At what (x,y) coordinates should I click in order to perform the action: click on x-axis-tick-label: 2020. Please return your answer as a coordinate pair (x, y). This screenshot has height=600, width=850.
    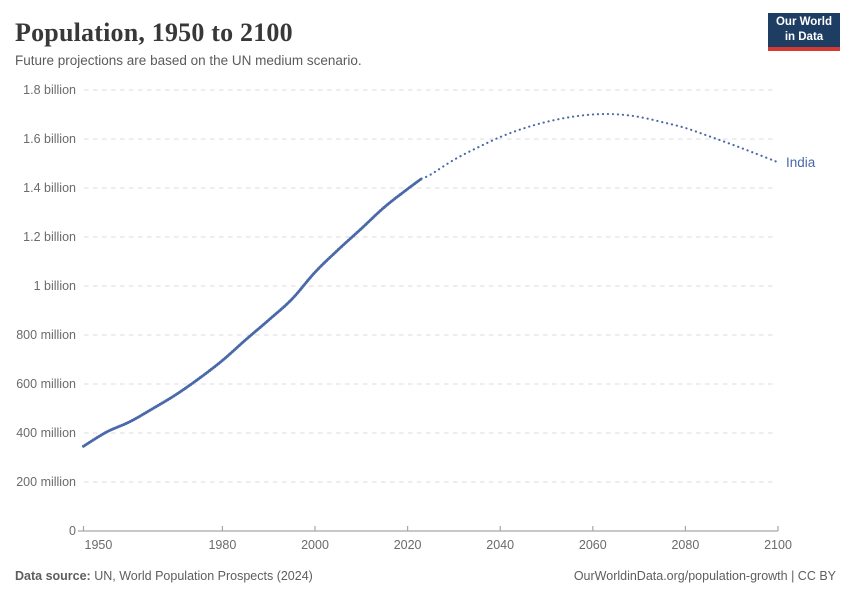
    Looking at the image, I should click on (408, 545).